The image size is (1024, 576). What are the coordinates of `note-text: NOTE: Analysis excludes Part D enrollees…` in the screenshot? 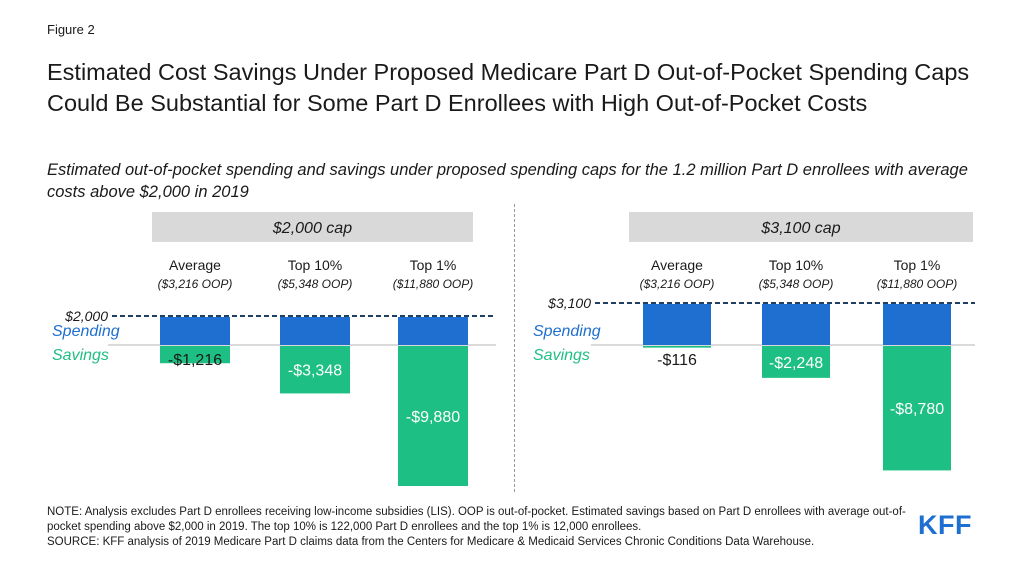 It's located at (476, 519).